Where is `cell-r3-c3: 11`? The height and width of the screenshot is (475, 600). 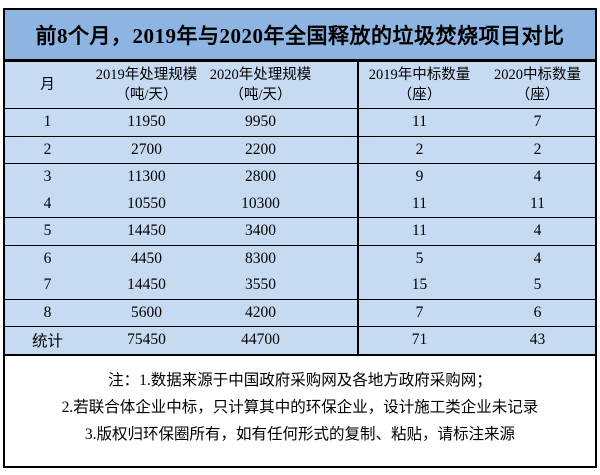
cell-r3-c3: 11 is located at coordinates (418, 204).